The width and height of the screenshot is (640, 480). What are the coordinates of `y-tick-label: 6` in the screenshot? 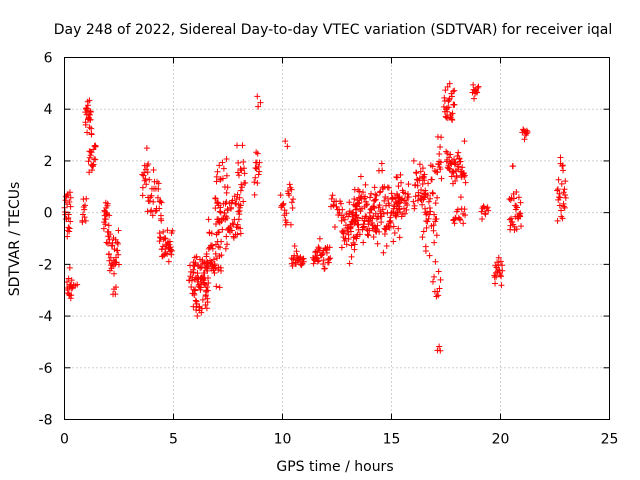 It's located at (48, 59).